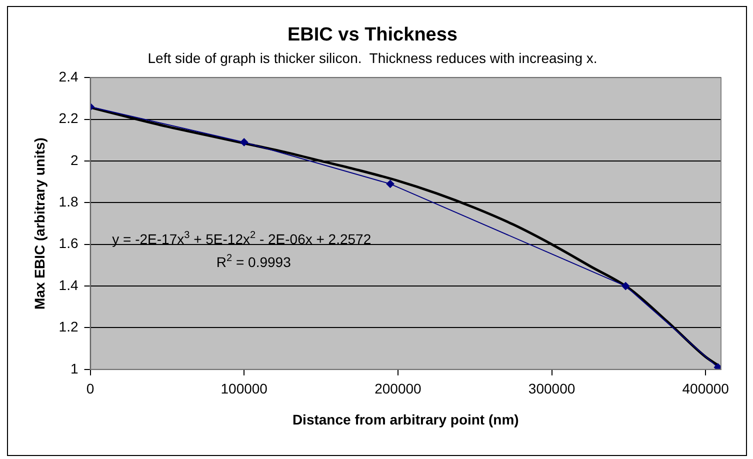 The height and width of the screenshot is (459, 753). Describe the element at coordinates (90, 388) in the screenshot. I see `x-tick-label: 0` at that location.